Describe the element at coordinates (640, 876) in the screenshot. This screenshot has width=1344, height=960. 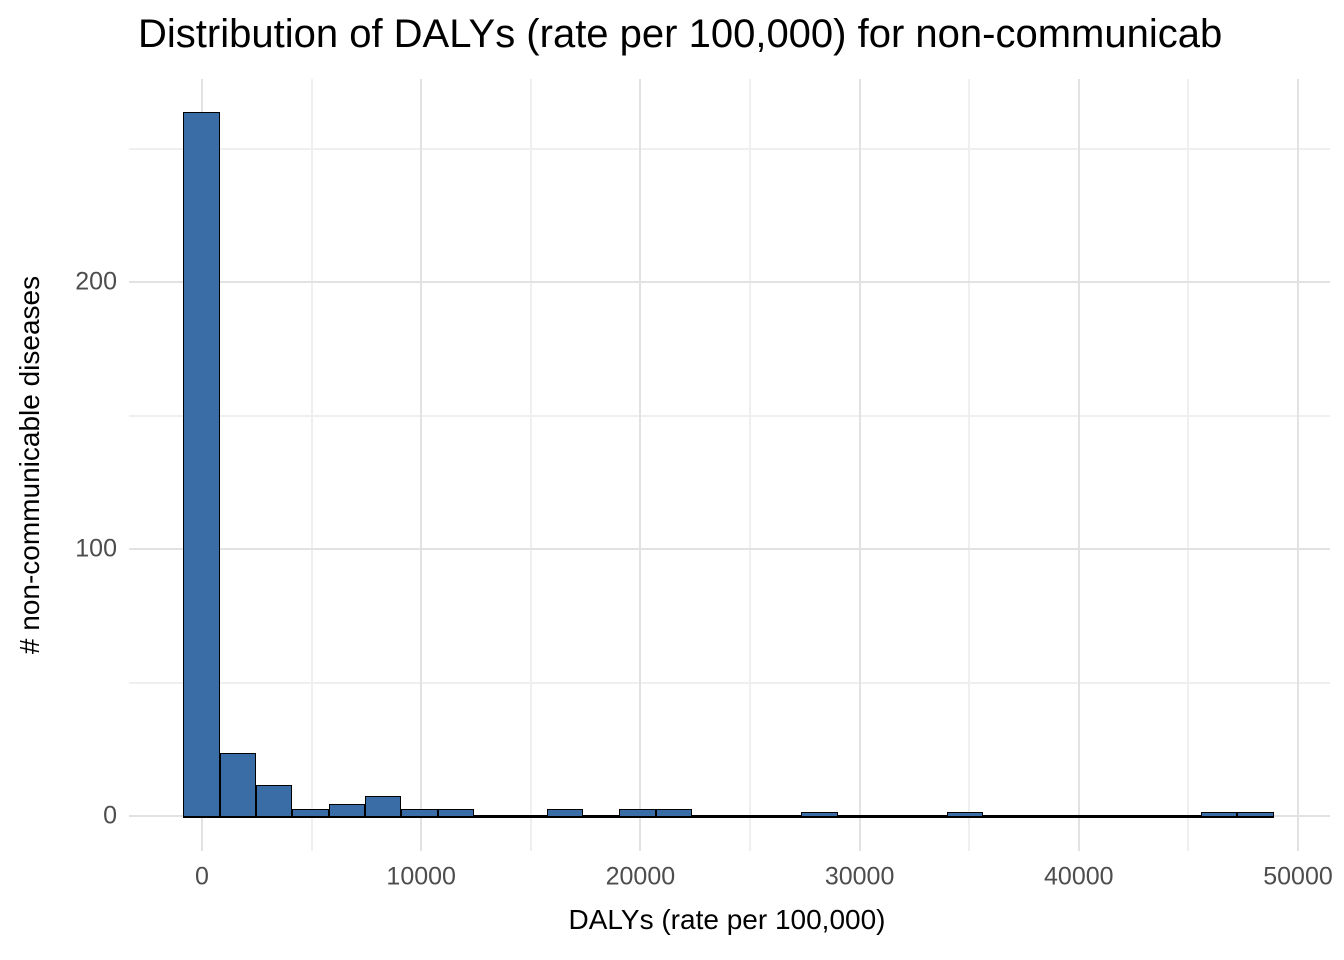
I see `x-tick-label: 20000` at that location.